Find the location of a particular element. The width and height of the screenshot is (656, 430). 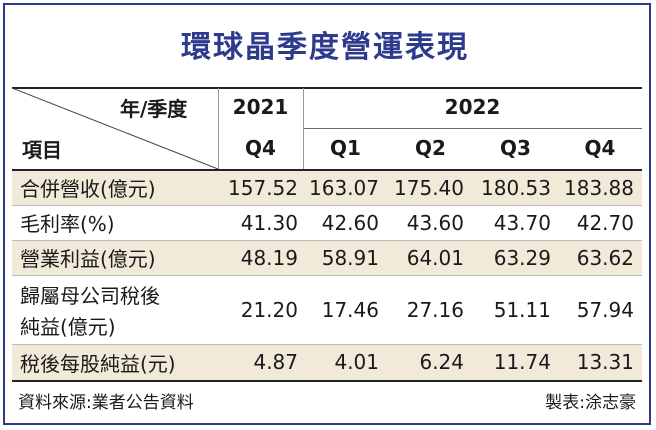

year-header-2022: 2022 is located at coordinates (472, 107).